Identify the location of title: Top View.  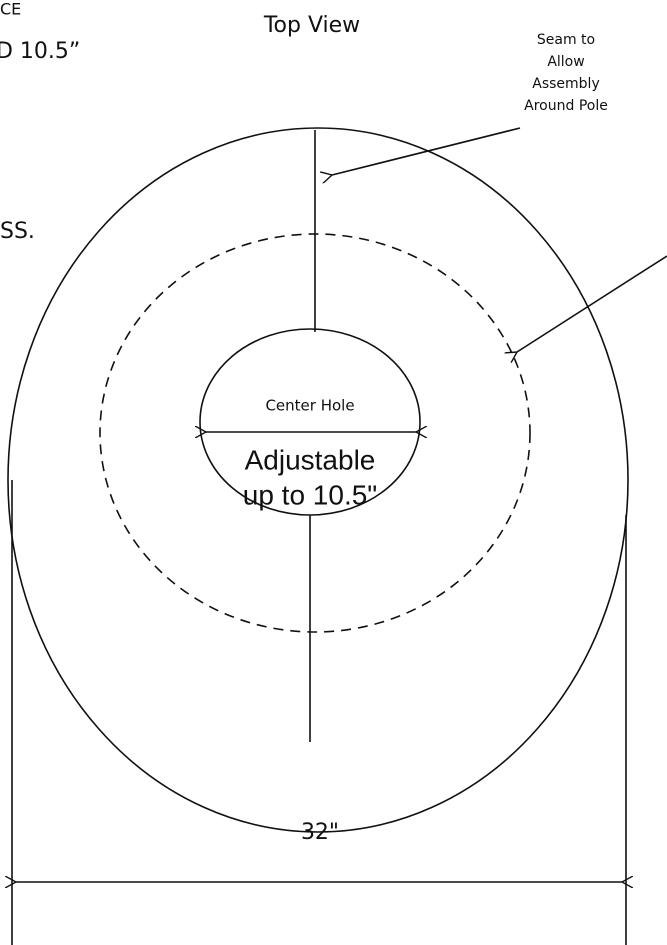
(311, 25).